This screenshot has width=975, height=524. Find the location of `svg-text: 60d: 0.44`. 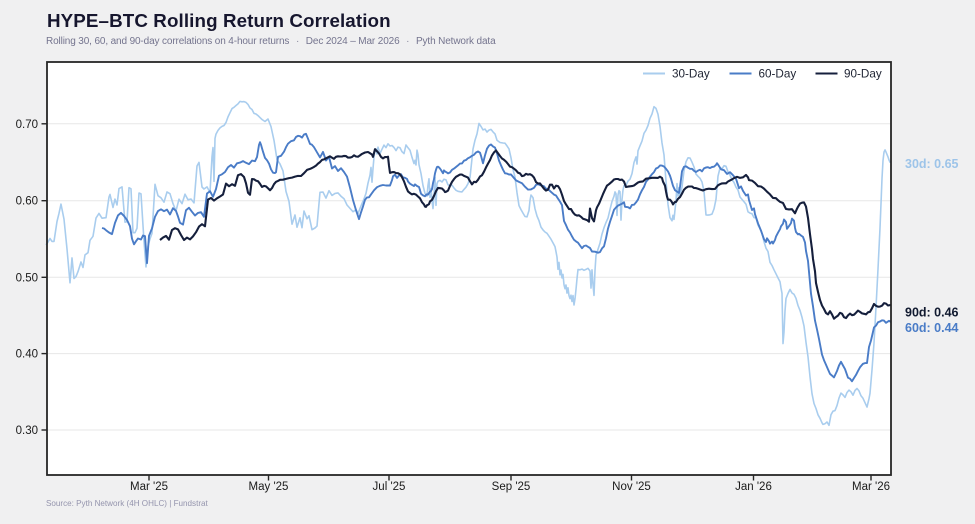

svg-text: 60d: 0.44 is located at coordinates (932, 328).